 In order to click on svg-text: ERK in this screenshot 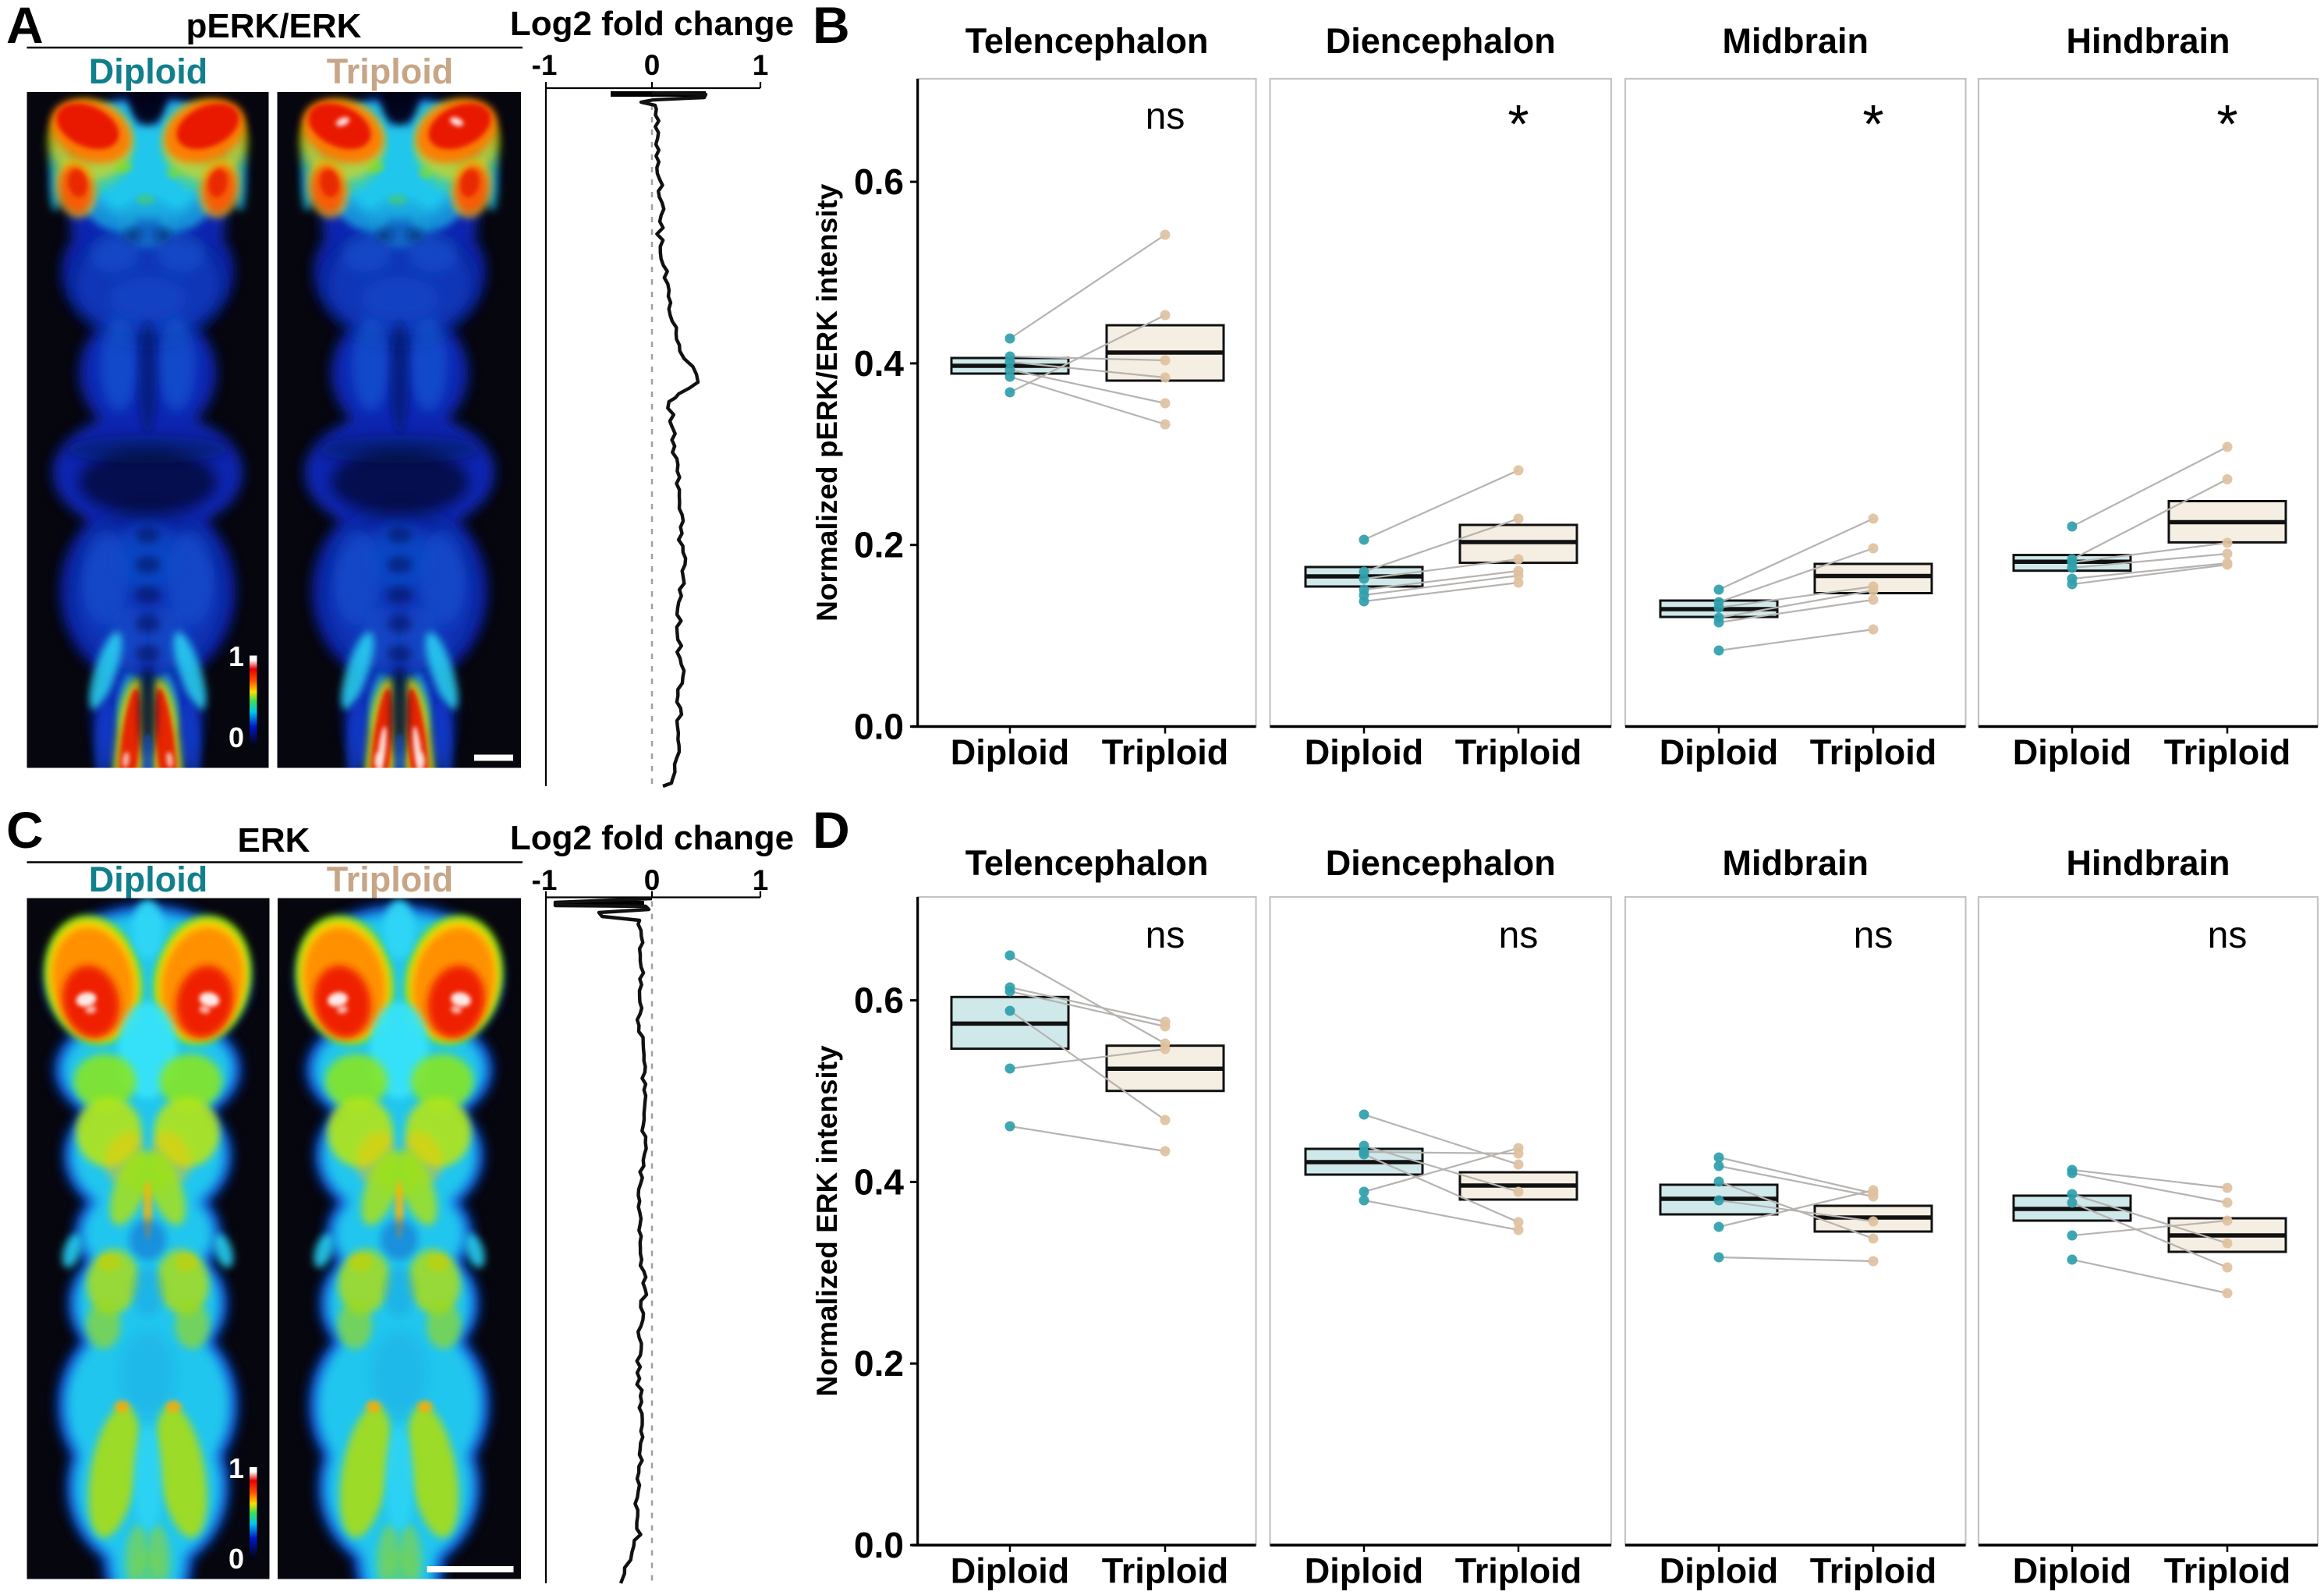, I will do `click(274, 840)`.